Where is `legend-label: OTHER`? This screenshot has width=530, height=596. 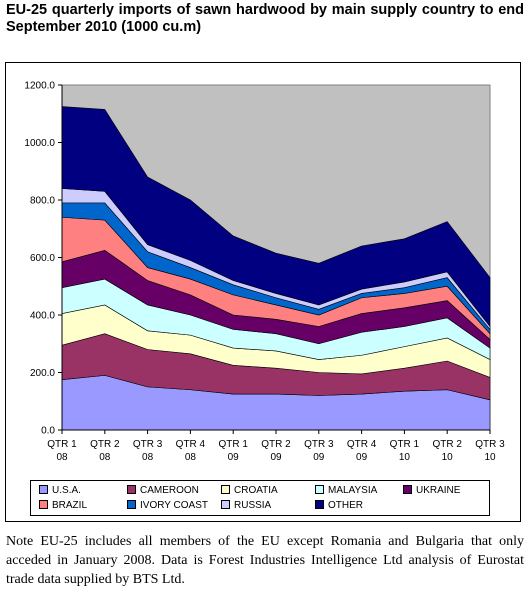 legend-label: OTHER is located at coordinates (345, 505).